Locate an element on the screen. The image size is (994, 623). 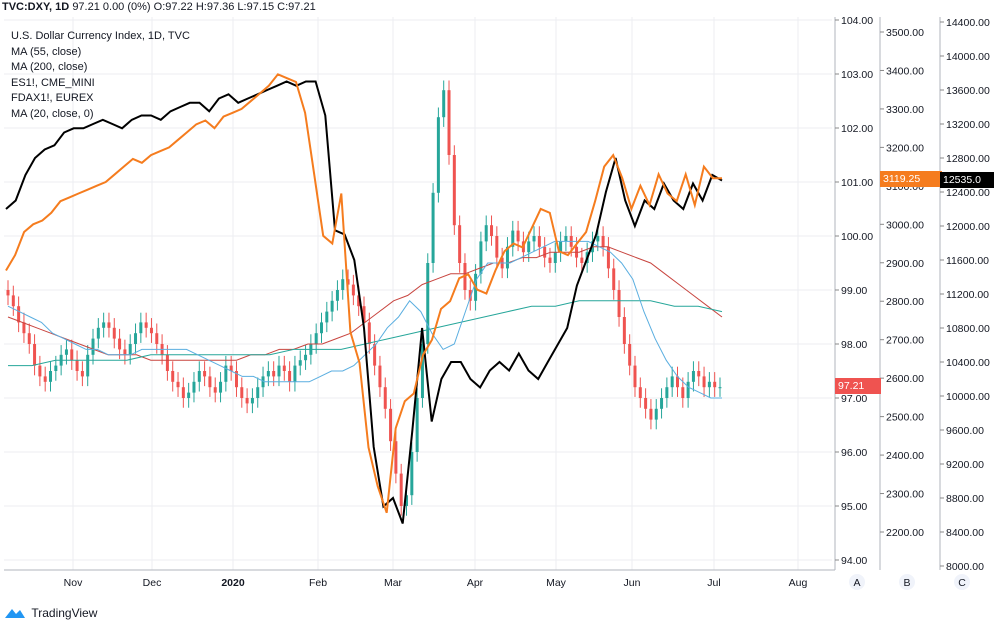
svg-text: A is located at coordinates (856, 583).